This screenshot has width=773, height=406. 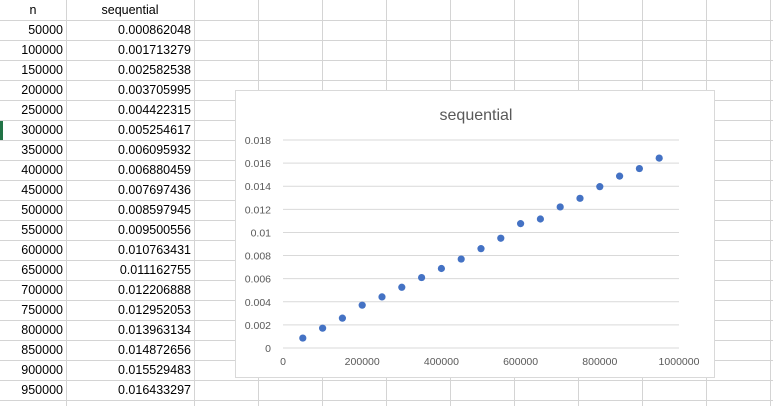 What do you see at coordinates (42, 50) in the screenshot?
I see `cell-n: 100000` at bounding box center [42, 50].